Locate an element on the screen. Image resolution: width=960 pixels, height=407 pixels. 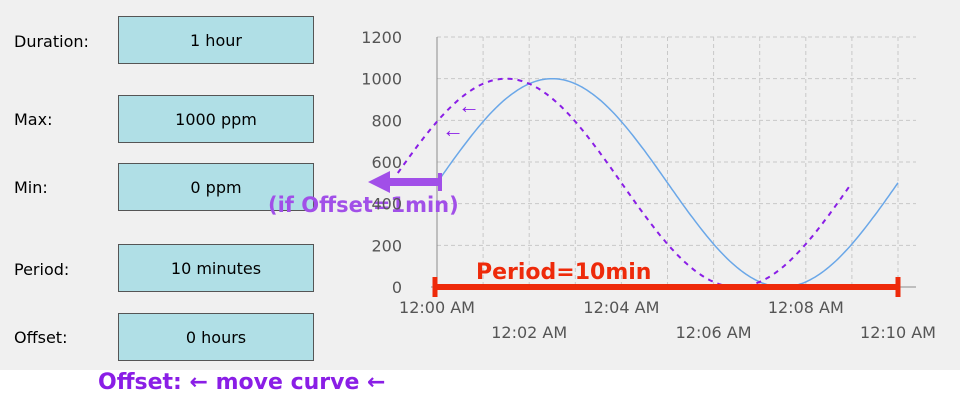
duration-field: 1 hour is located at coordinates (216, 40).